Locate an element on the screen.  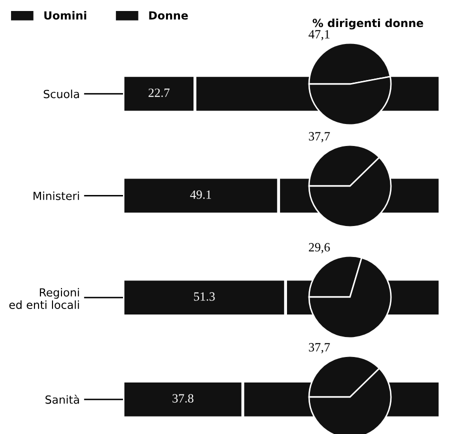
data-label: 49.1 is located at coordinates (201, 194).